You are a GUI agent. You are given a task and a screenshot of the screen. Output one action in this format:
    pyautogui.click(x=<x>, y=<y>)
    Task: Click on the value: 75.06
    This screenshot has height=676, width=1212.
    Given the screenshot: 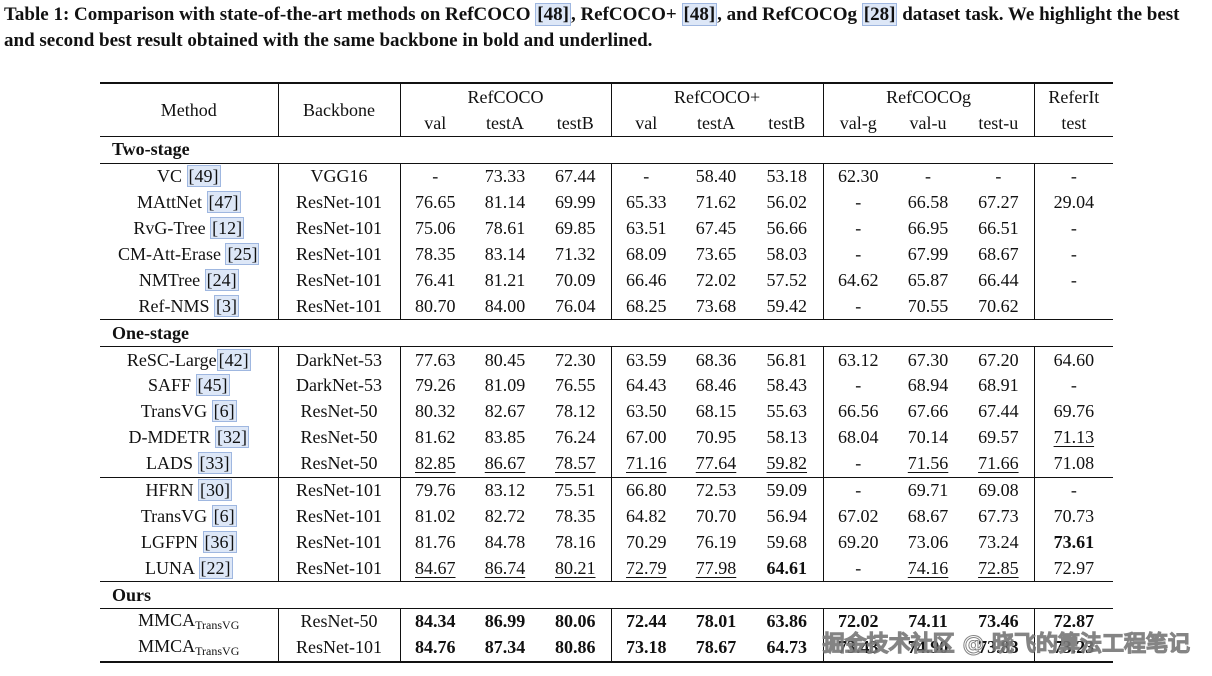 What is the action you would take?
    pyautogui.click(x=435, y=228)
    